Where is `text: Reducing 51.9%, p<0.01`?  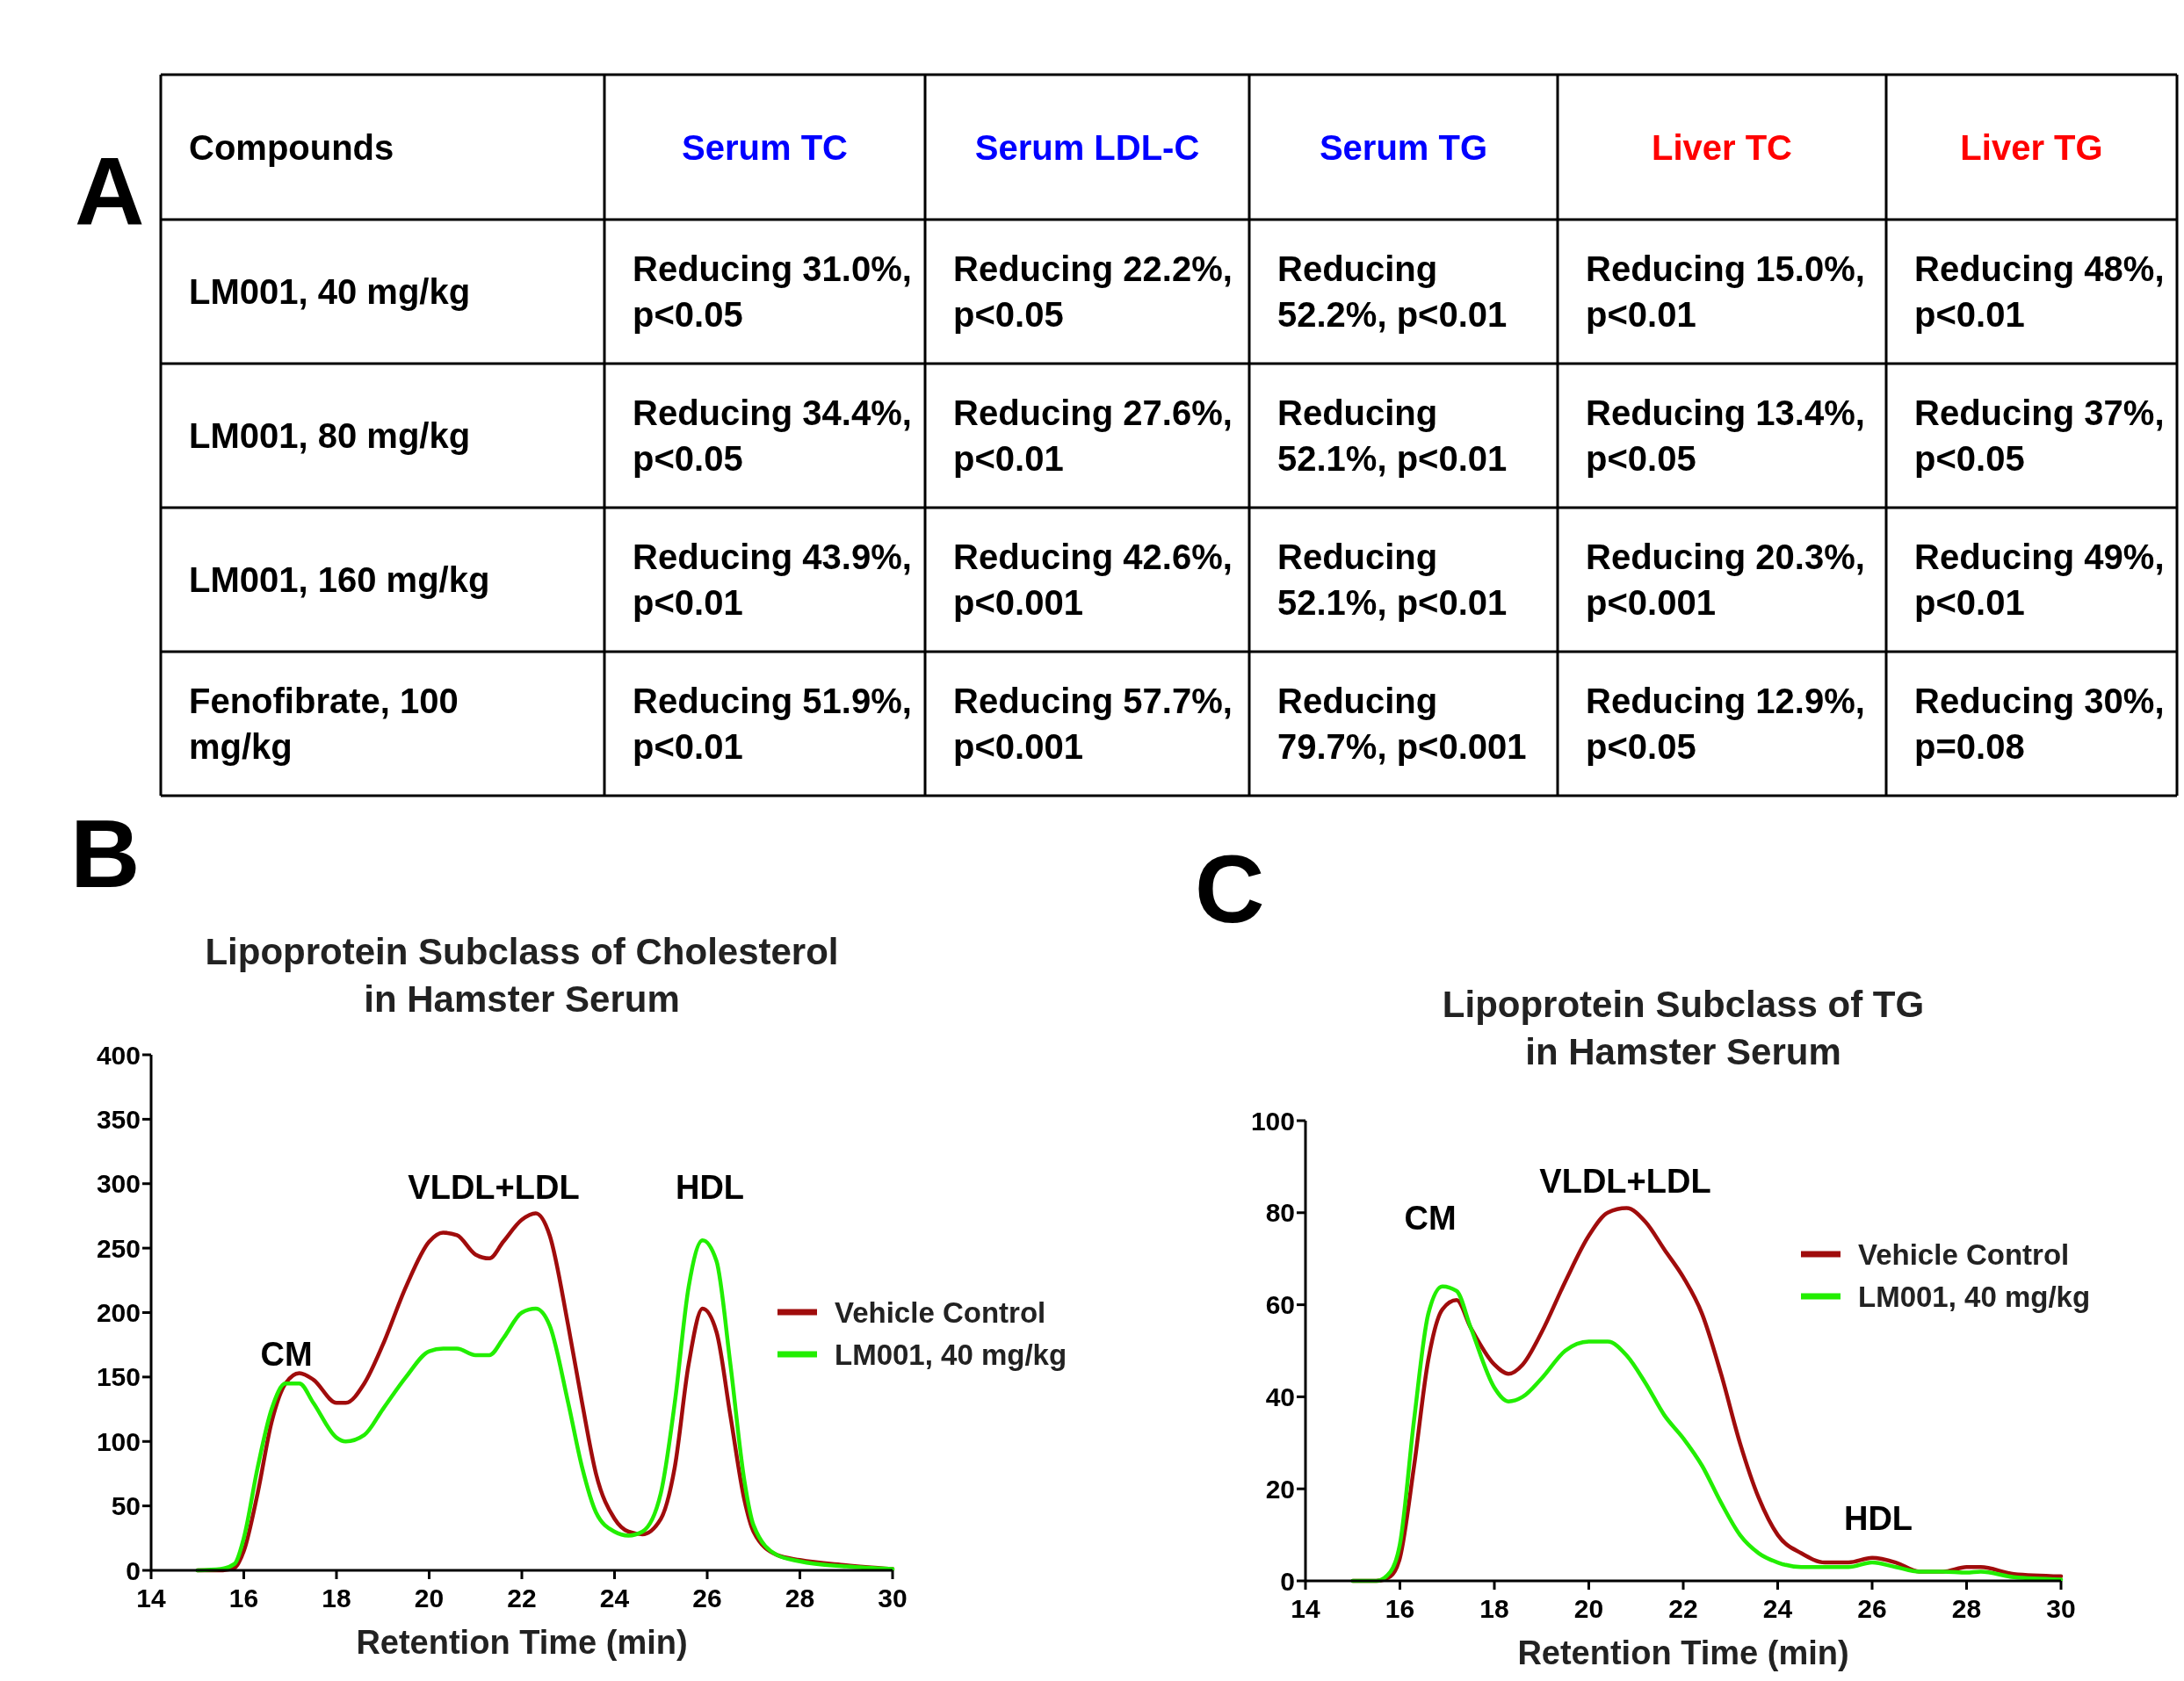
text: Reducing 51.9%, p<0.01 is located at coordinates (772, 724).